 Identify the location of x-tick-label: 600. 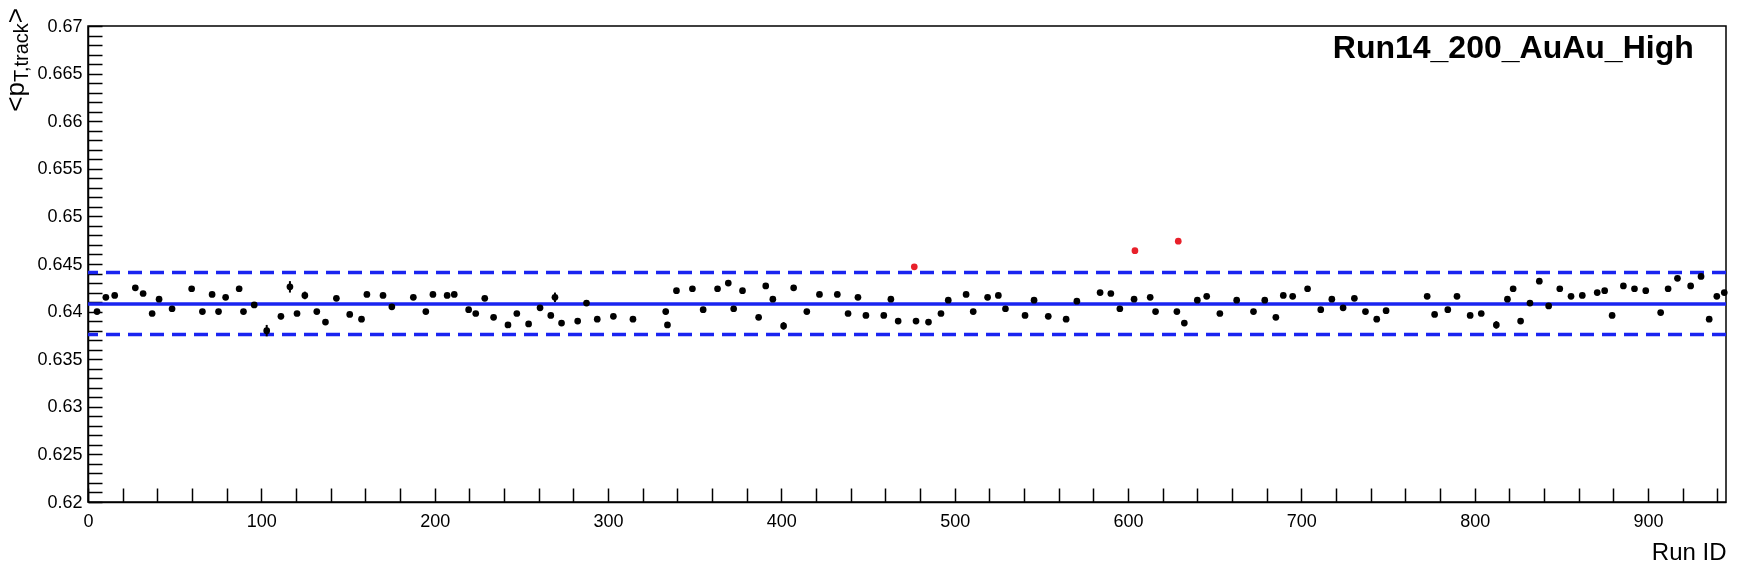
(1128, 520).